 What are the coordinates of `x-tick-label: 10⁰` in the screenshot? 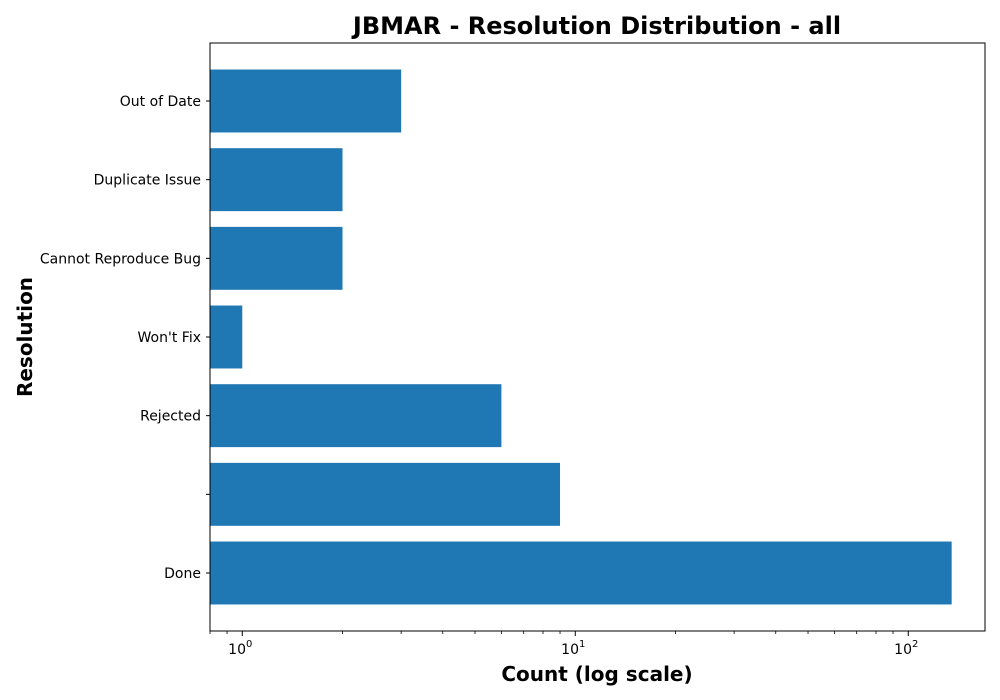 It's located at (240, 648).